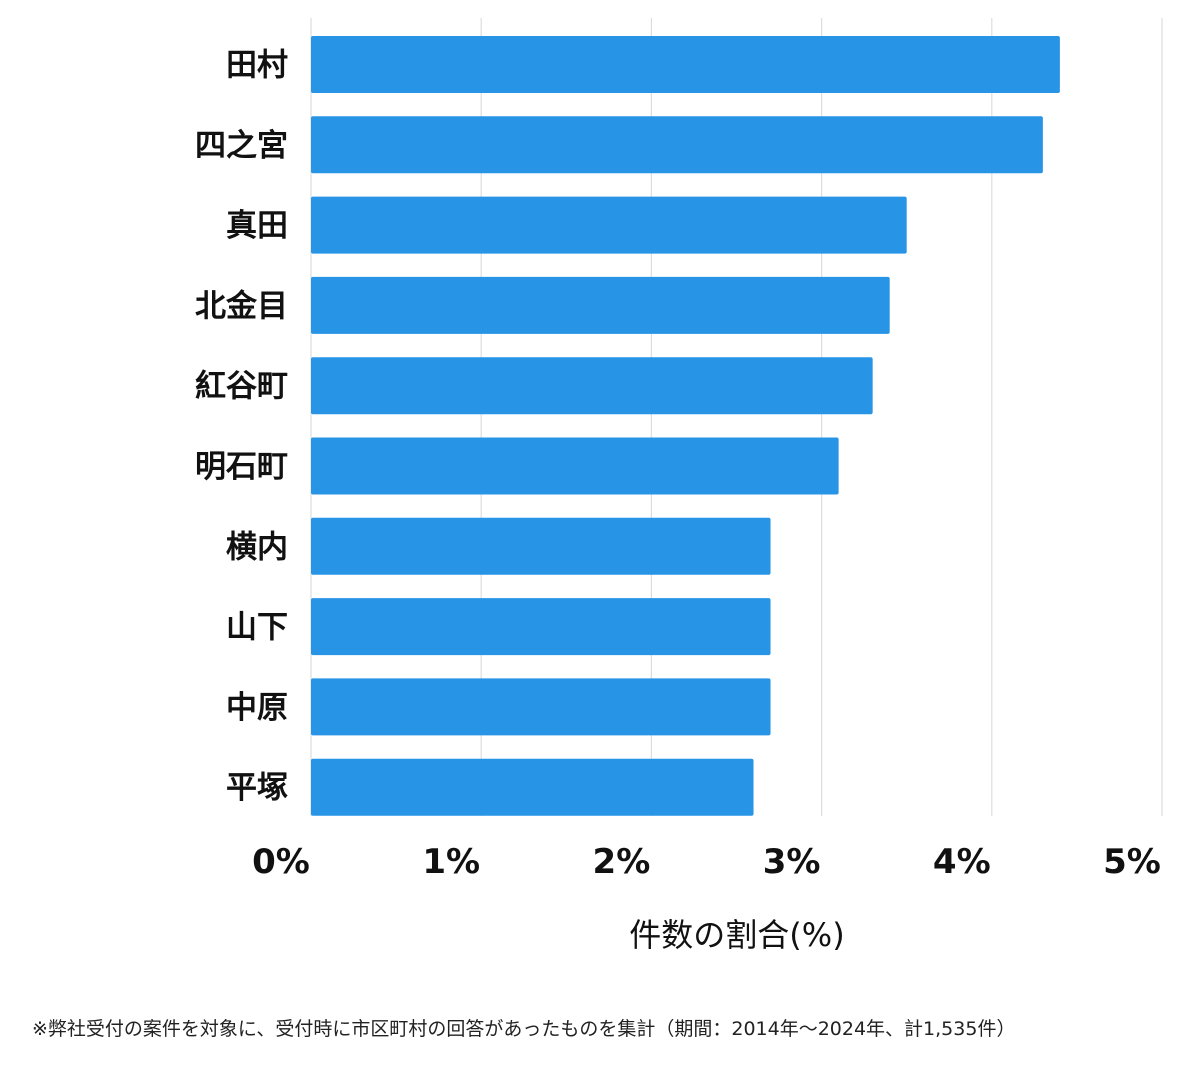 Image resolution: width=1200 pixels, height=1069 pixels. I want to click on x-tick-label: 5%, so click(1132, 862).